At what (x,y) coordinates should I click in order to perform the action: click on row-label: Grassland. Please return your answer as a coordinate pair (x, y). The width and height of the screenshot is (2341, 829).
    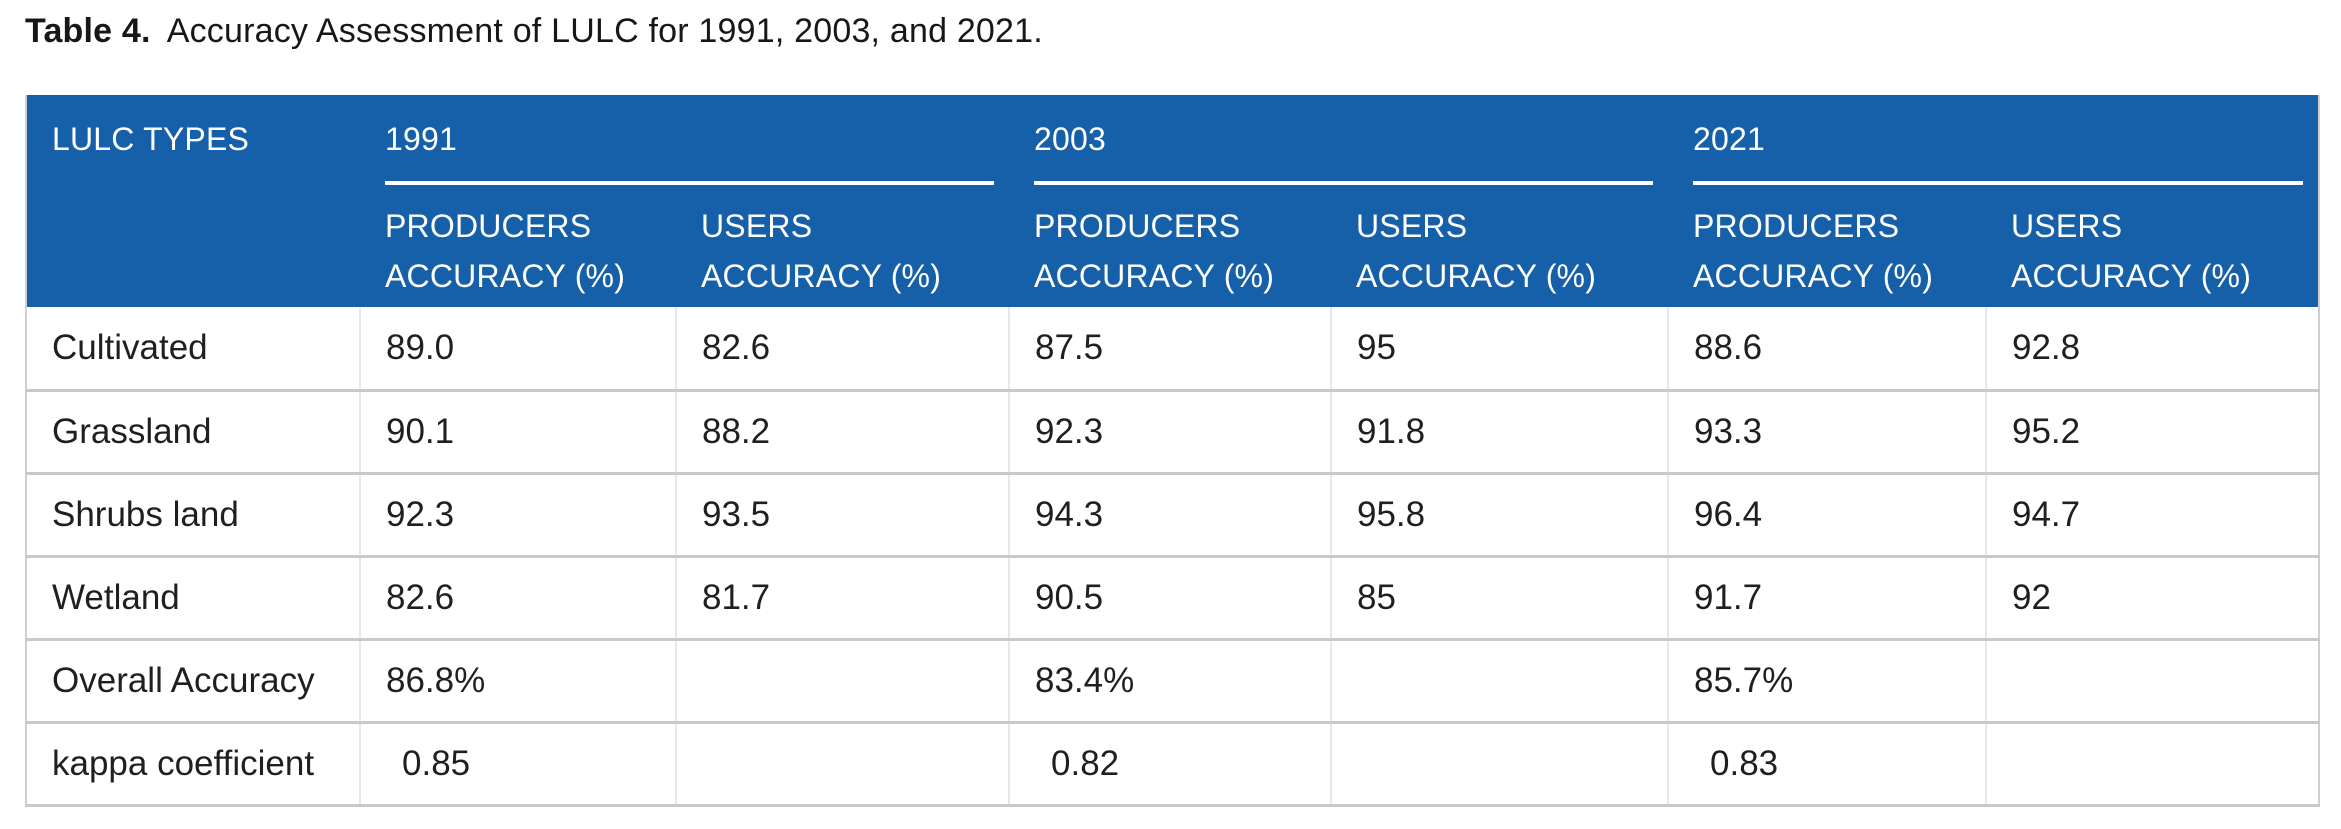
    Looking at the image, I should click on (193, 432).